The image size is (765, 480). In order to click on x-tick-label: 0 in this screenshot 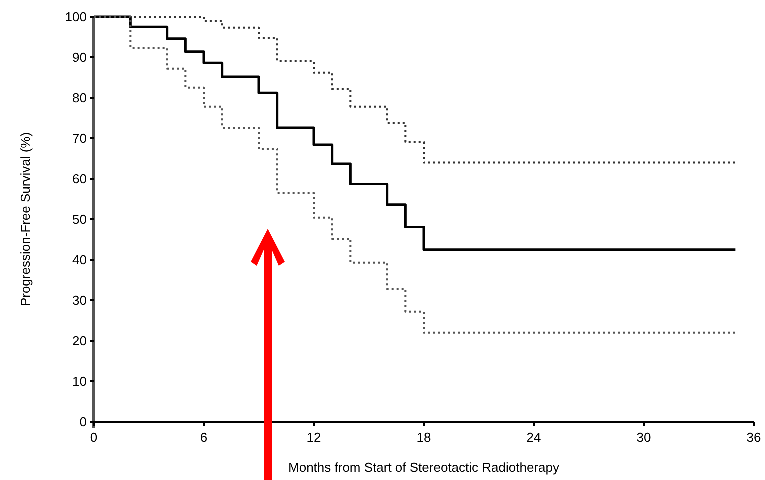, I will do `click(94, 437)`.